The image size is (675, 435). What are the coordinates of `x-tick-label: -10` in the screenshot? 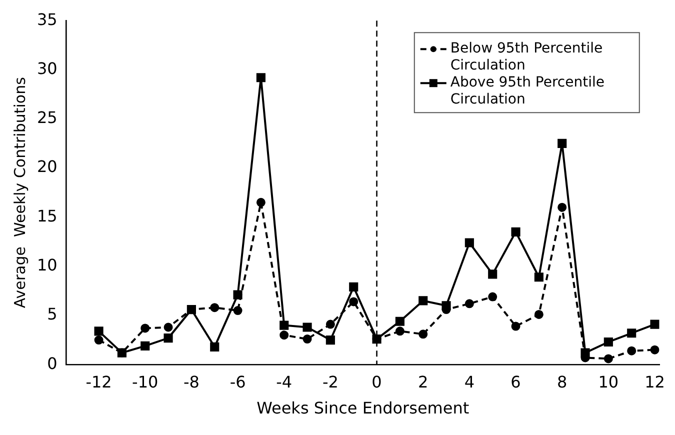 It's located at (145, 382).